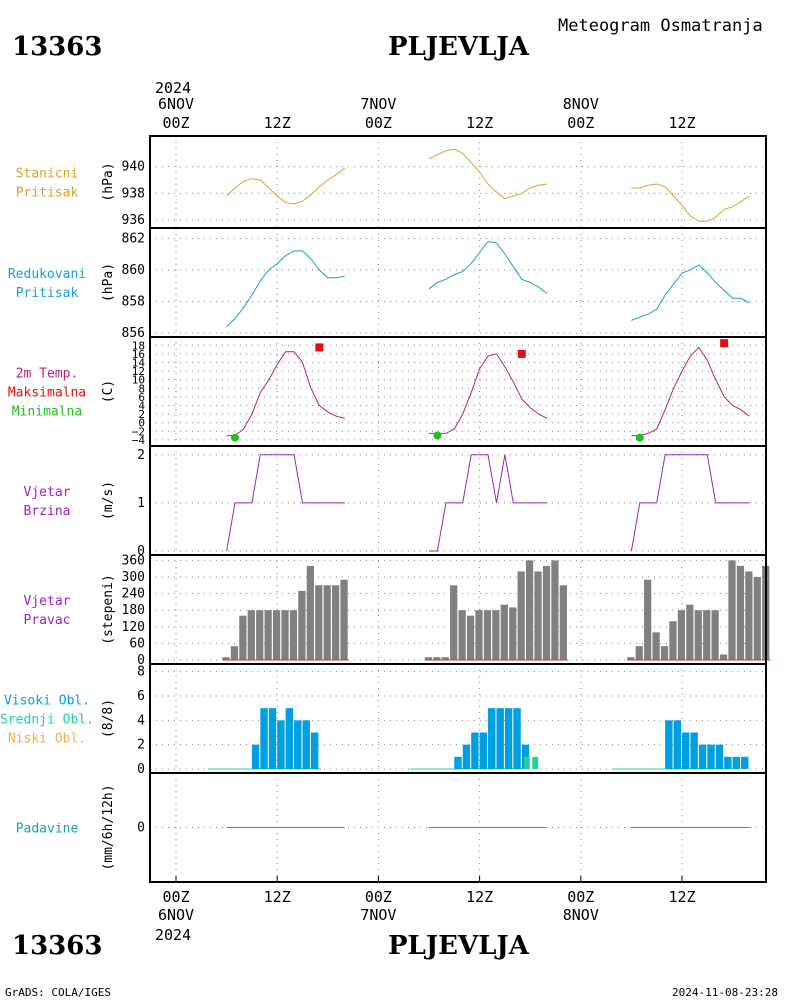 The image size is (800, 1004). I want to click on year-top: 2024, so click(173, 88).